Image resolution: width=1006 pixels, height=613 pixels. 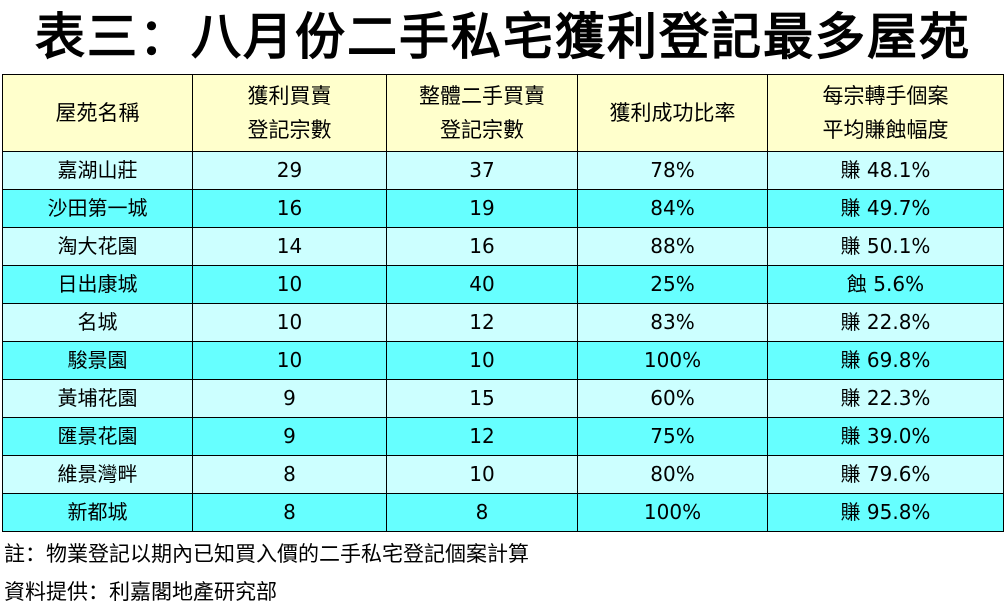 I want to click on cell-success-ratio: 60%, so click(x=672, y=398).